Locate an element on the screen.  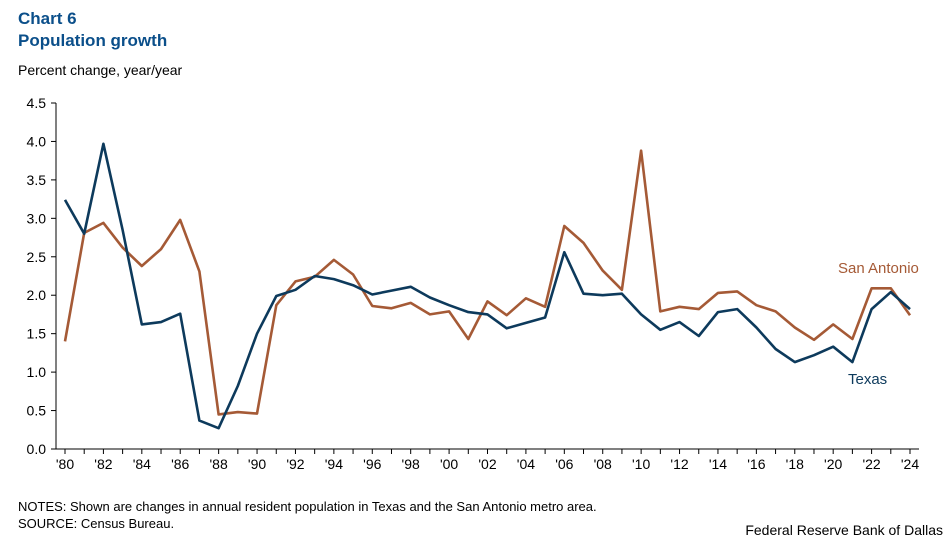
chart-title: Population growth is located at coordinates (93, 40).